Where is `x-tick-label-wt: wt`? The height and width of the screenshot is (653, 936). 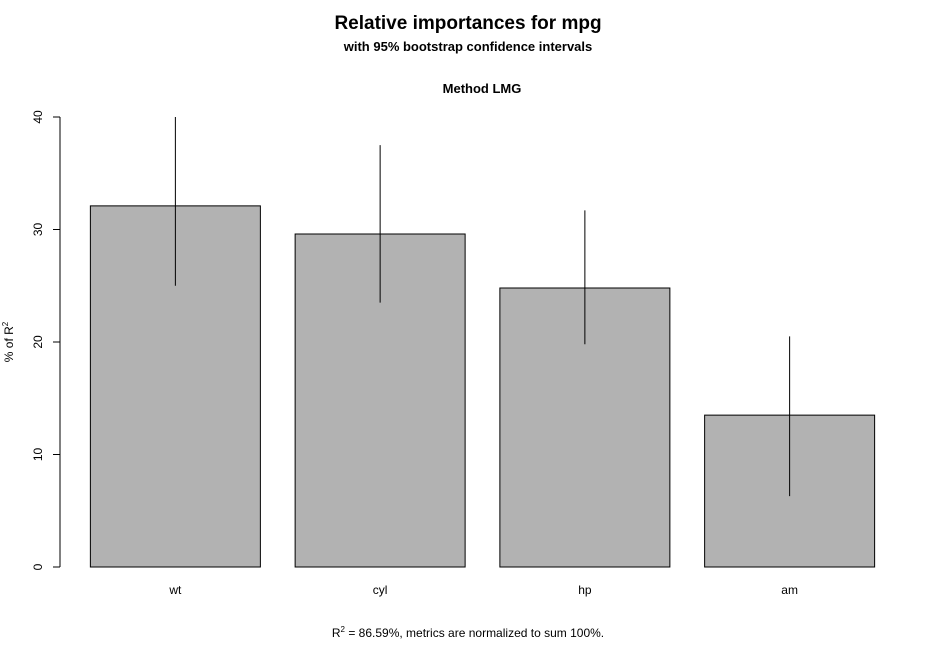
x-tick-label-wt: wt is located at coordinates (175, 590).